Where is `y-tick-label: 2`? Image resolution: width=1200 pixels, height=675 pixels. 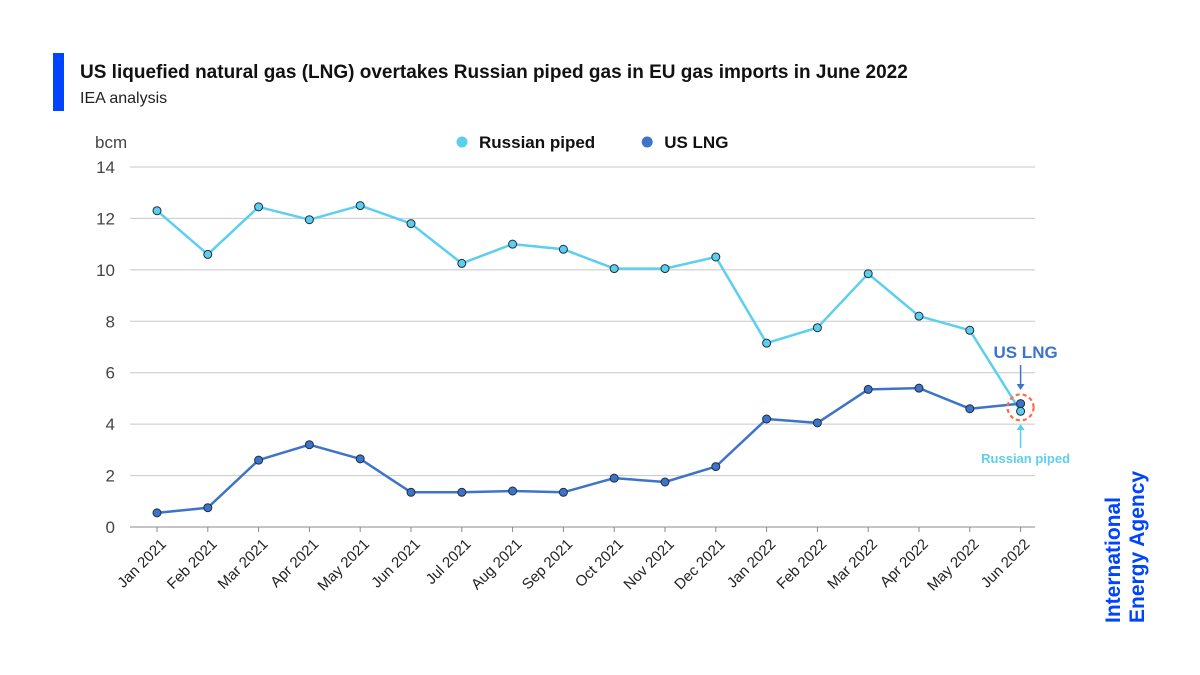
y-tick-label: 2 is located at coordinates (110, 476).